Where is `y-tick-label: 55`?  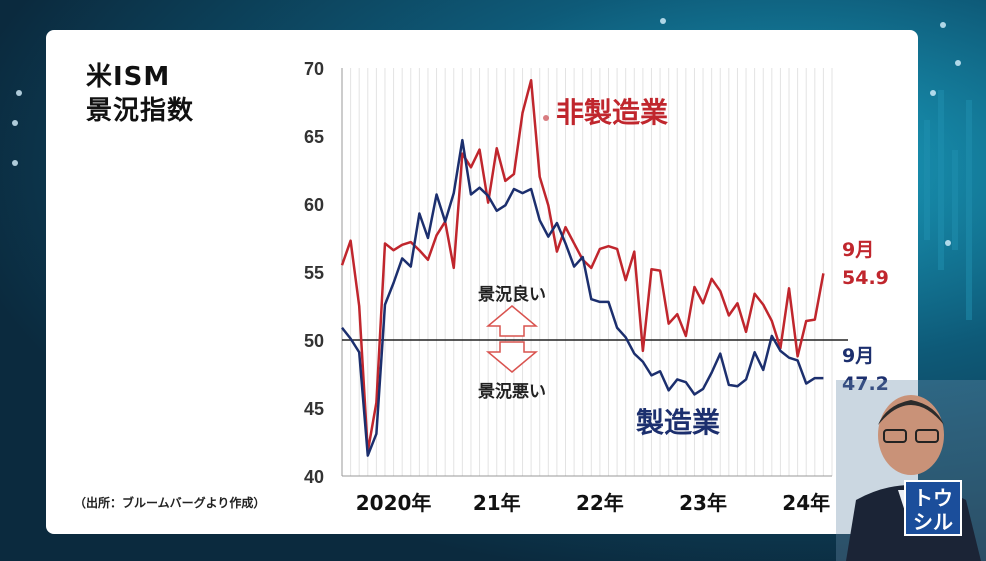 y-tick-label: 55 is located at coordinates (314, 273).